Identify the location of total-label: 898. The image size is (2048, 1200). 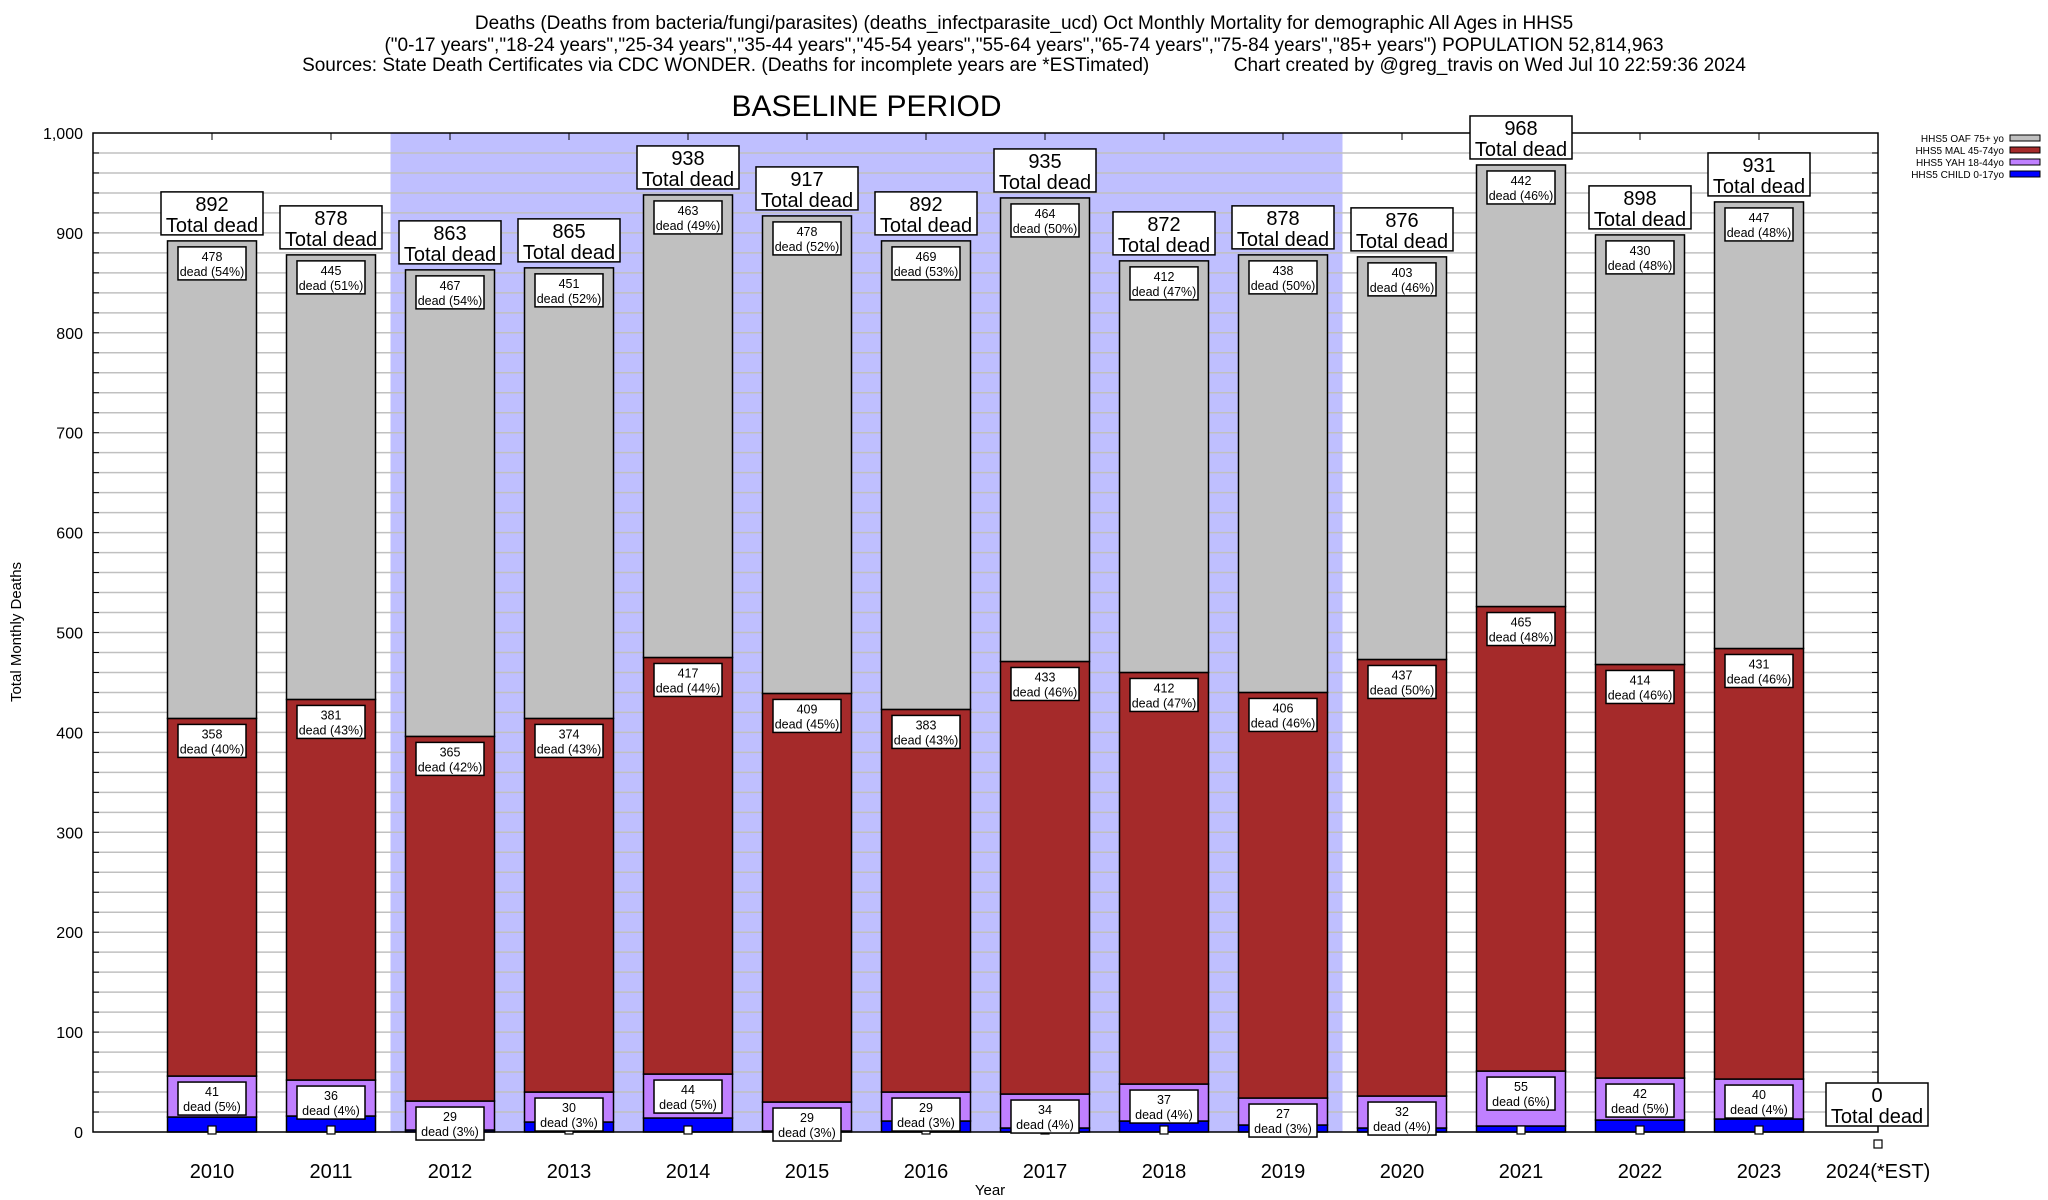
(1639, 199).